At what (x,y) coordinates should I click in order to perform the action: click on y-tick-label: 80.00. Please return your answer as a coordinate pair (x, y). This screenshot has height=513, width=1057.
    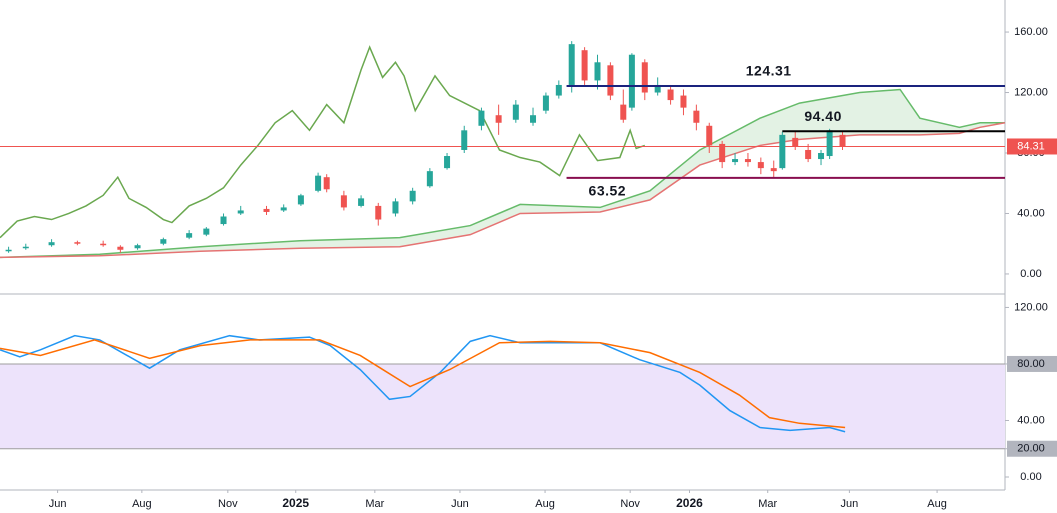
    Looking at the image, I should click on (1031, 364).